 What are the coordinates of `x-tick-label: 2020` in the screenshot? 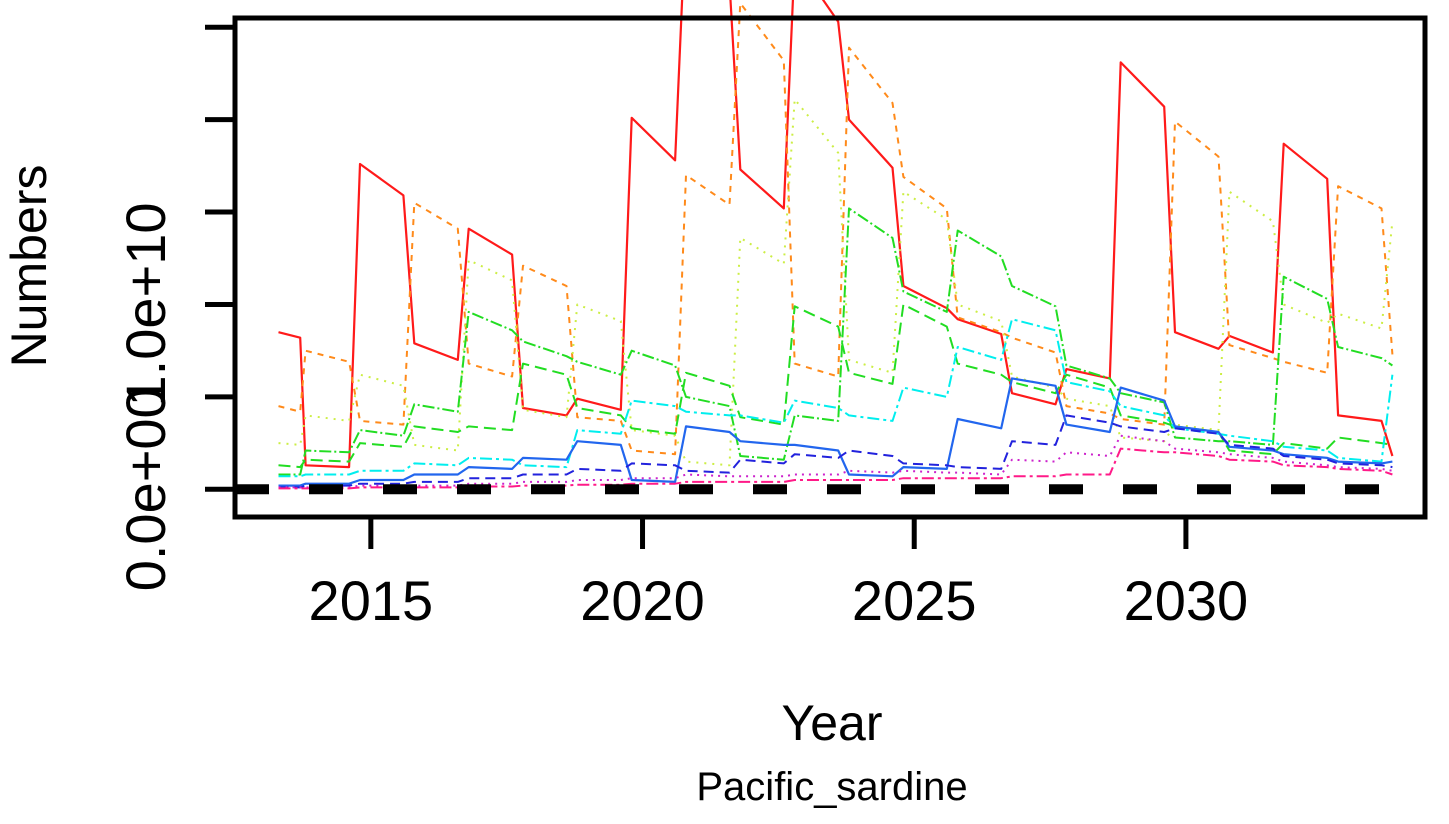 It's located at (642, 600).